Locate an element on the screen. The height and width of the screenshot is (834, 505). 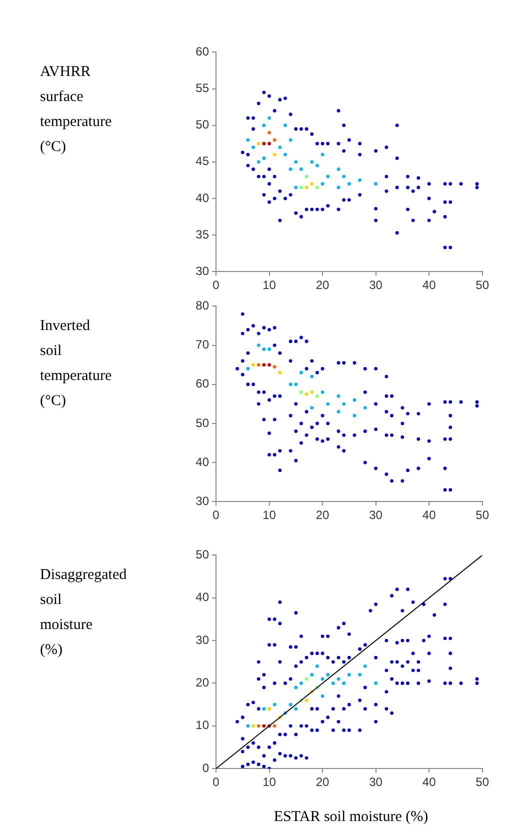
x-tick-label: 50 is located at coordinates (483, 782).